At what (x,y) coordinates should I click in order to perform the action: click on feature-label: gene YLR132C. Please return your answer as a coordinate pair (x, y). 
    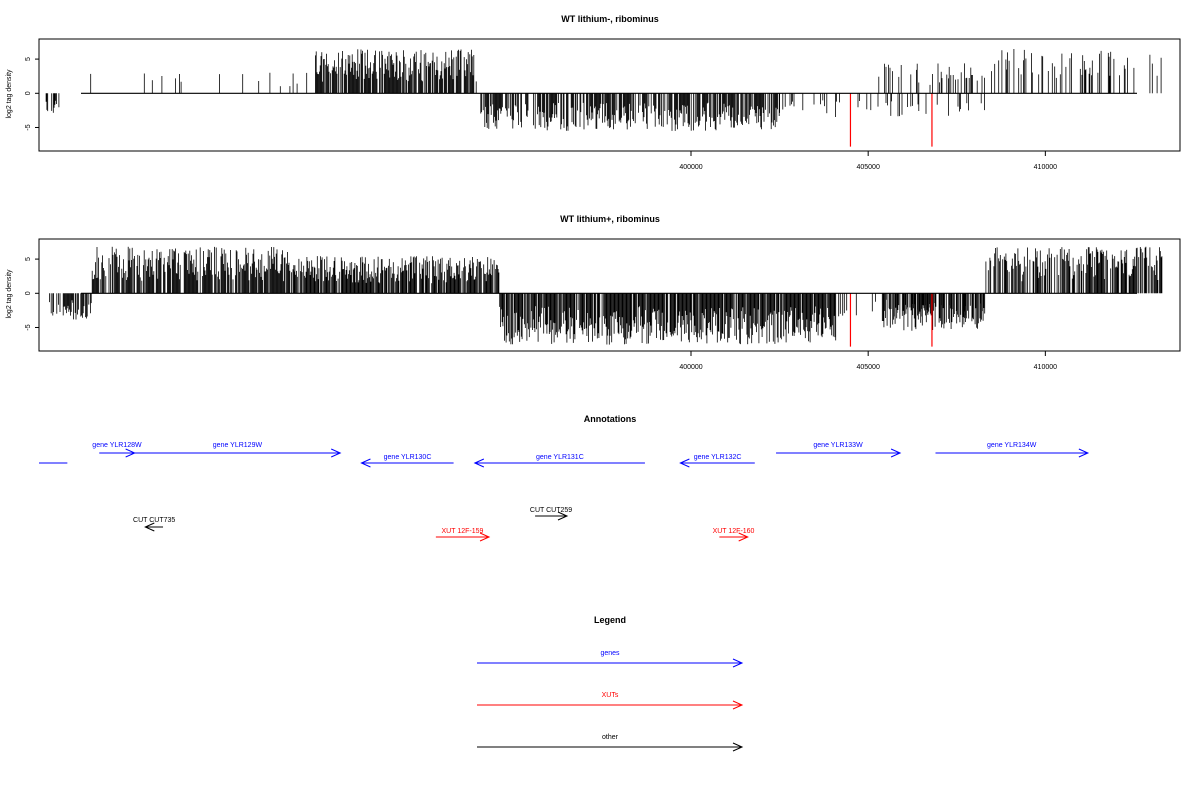
    Looking at the image, I should click on (718, 457).